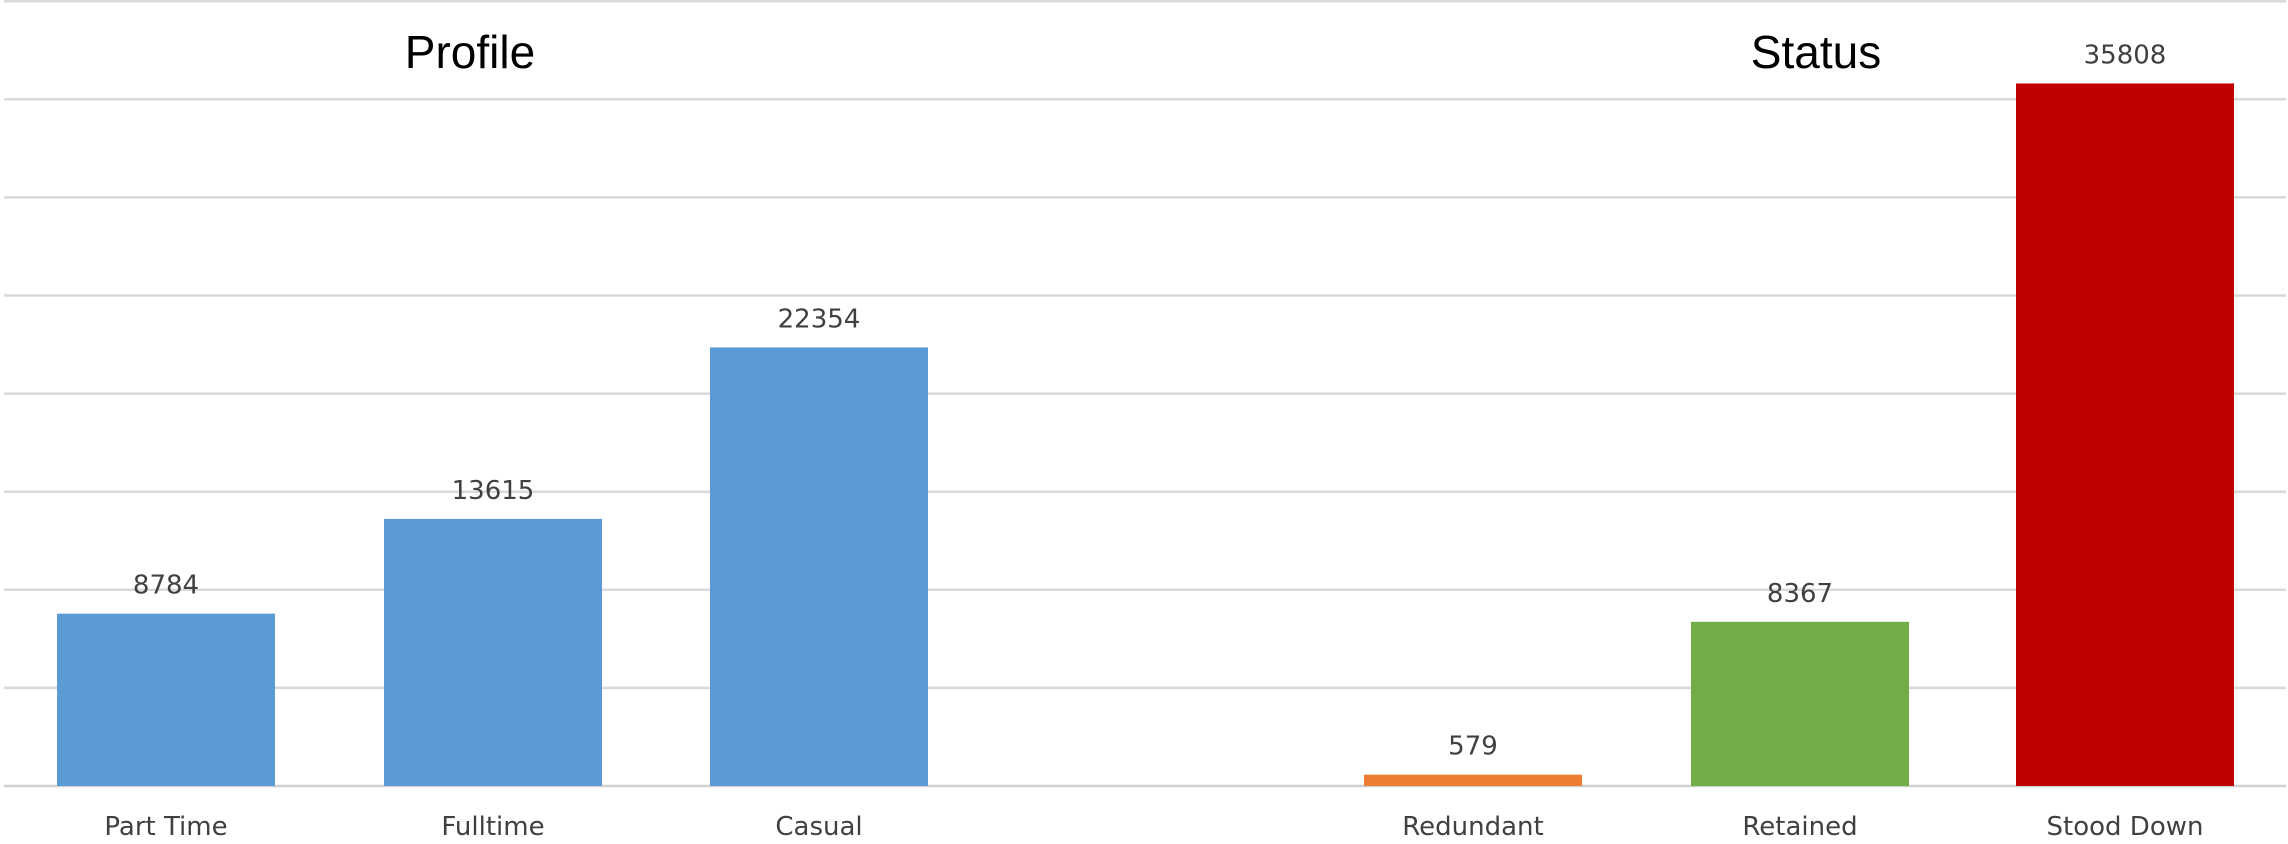  Describe the element at coordinates (492, 827) in the screenshot. I see `category-label-fulltime: Fulltime` at that location.